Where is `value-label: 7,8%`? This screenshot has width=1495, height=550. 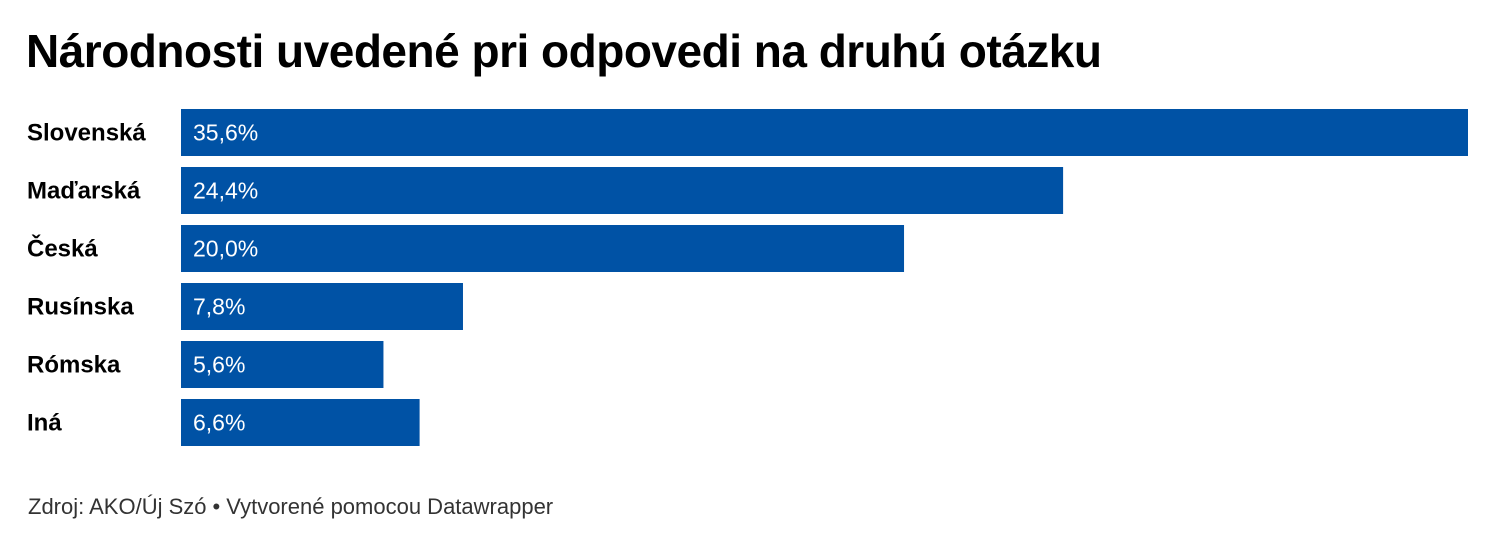 value-label: 7,8% is located at coordinates (219, 307).